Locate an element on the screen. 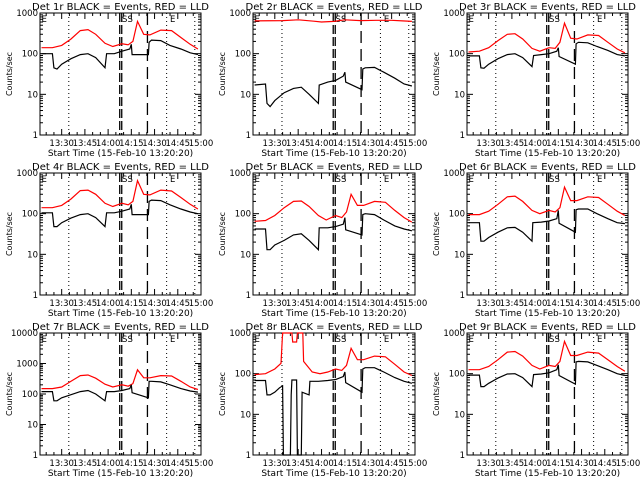 This screenshot has width=640, height=480. panel-title: Det 1r BLACK = Events, RED = LLD is located at coordinates (120, 7).